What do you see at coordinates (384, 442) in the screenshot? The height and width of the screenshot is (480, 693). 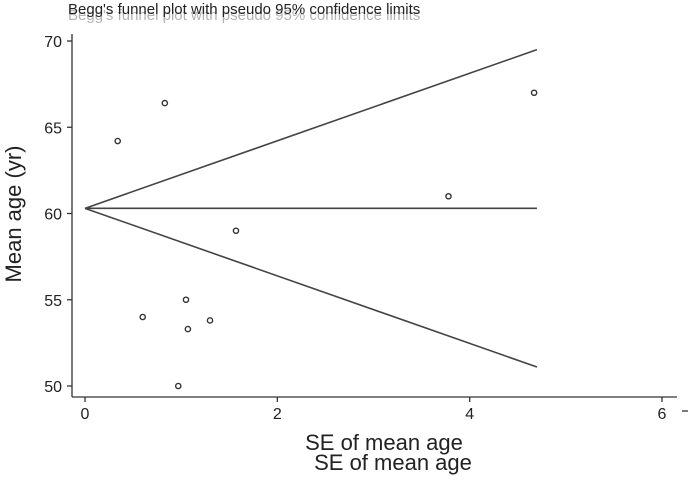 I see `x-axis-title: SE of mean age` at bounding box center [384, 442].